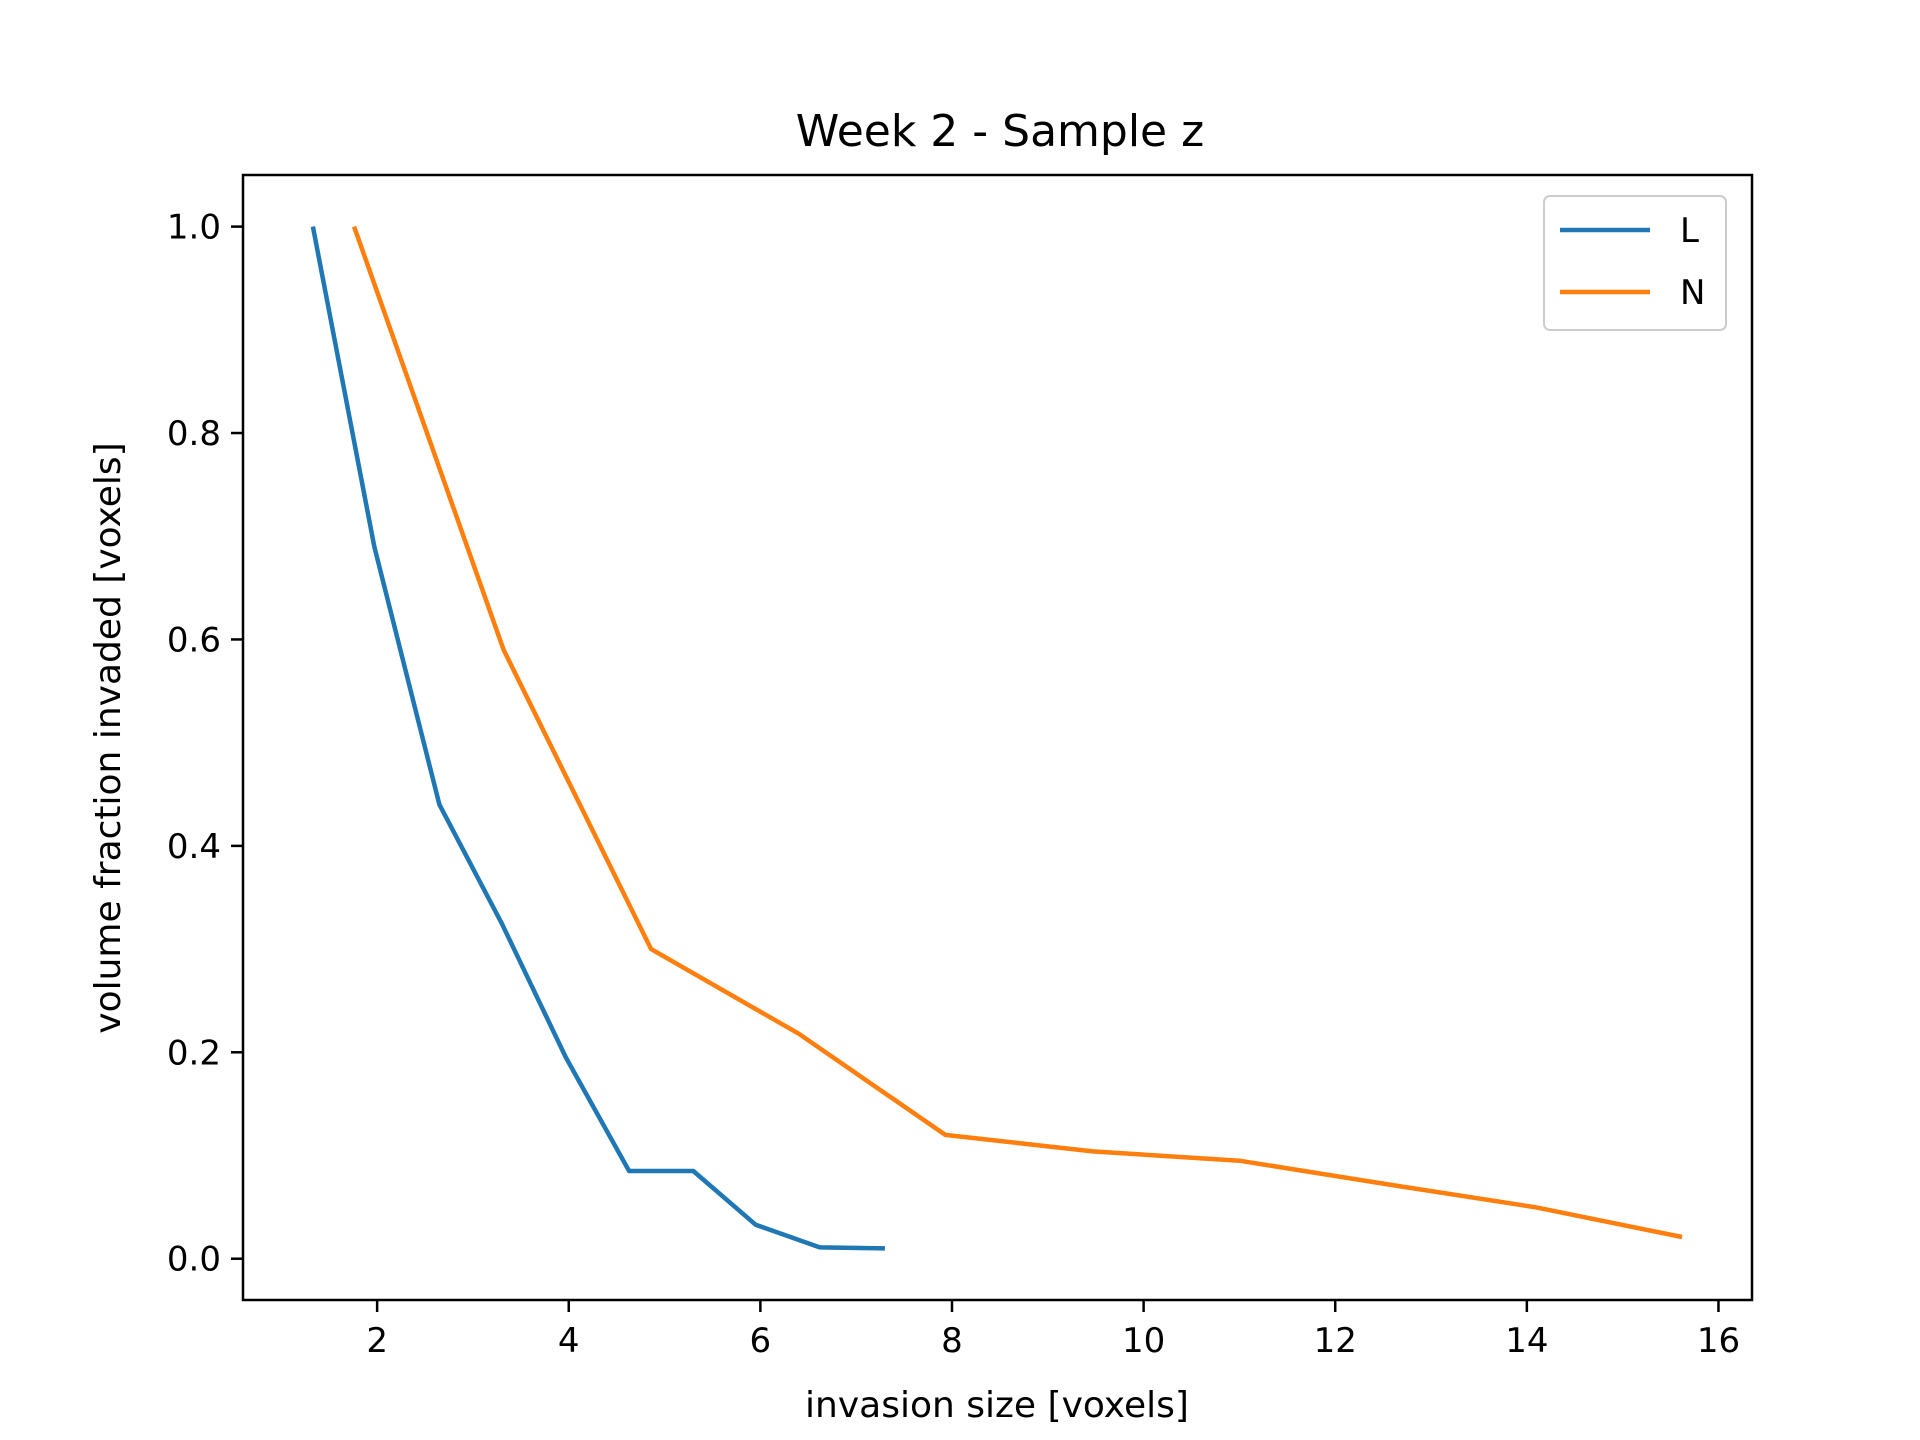  I want to click on y-tick-label: 0.0, so click(194, 1260).